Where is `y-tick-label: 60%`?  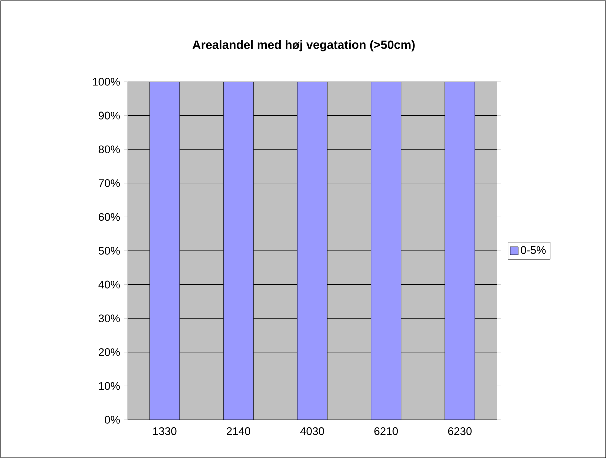
y-tick-label: 60% is located at coordinates (109, 217).